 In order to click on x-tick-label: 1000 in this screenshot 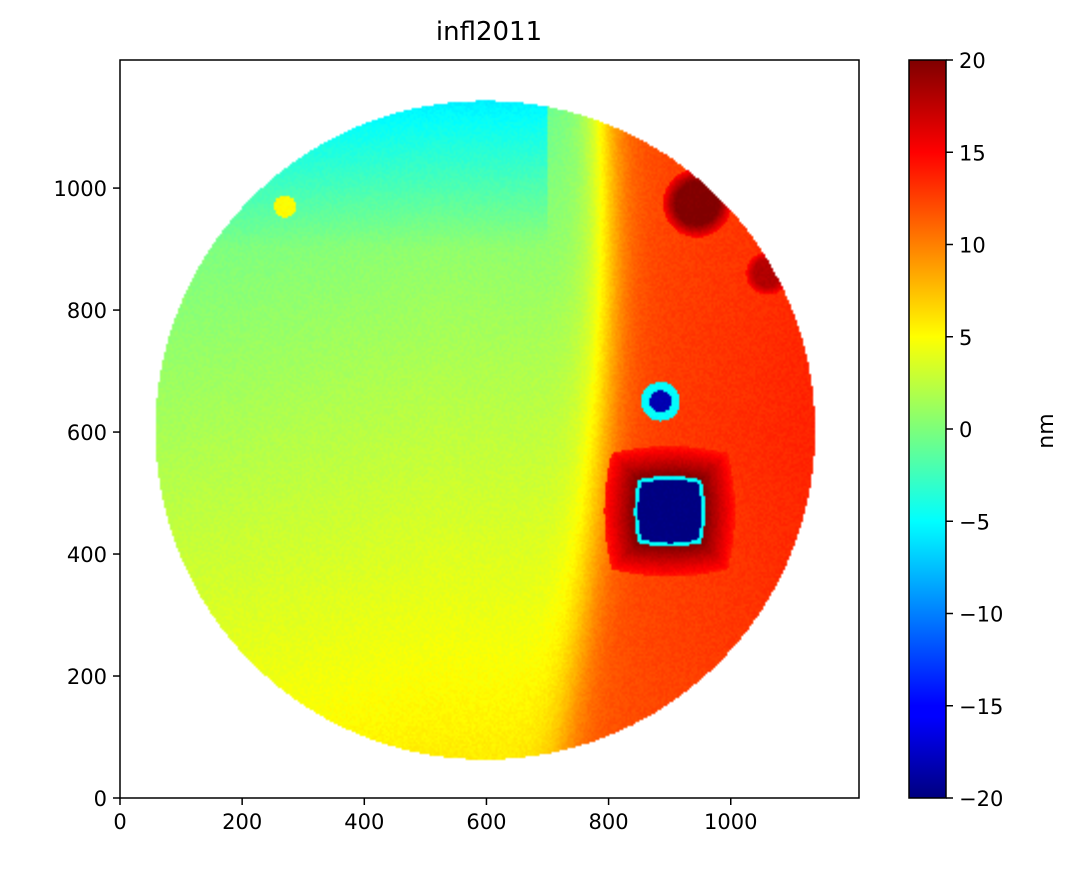, I will do `click(730, 822)`.